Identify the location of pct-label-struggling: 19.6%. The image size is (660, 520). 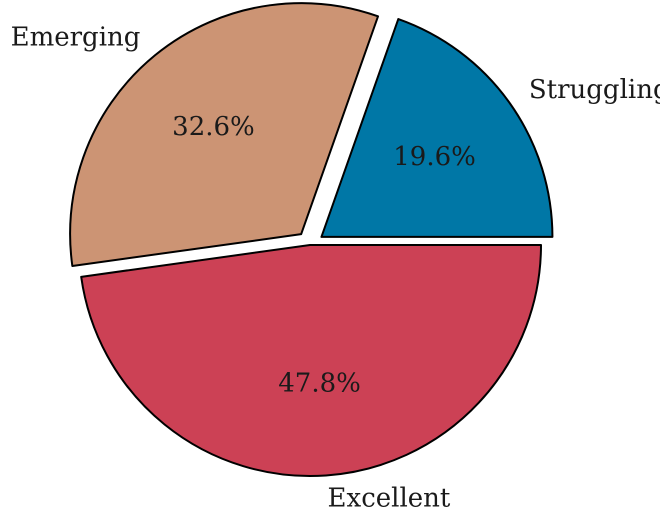
(434, 157).